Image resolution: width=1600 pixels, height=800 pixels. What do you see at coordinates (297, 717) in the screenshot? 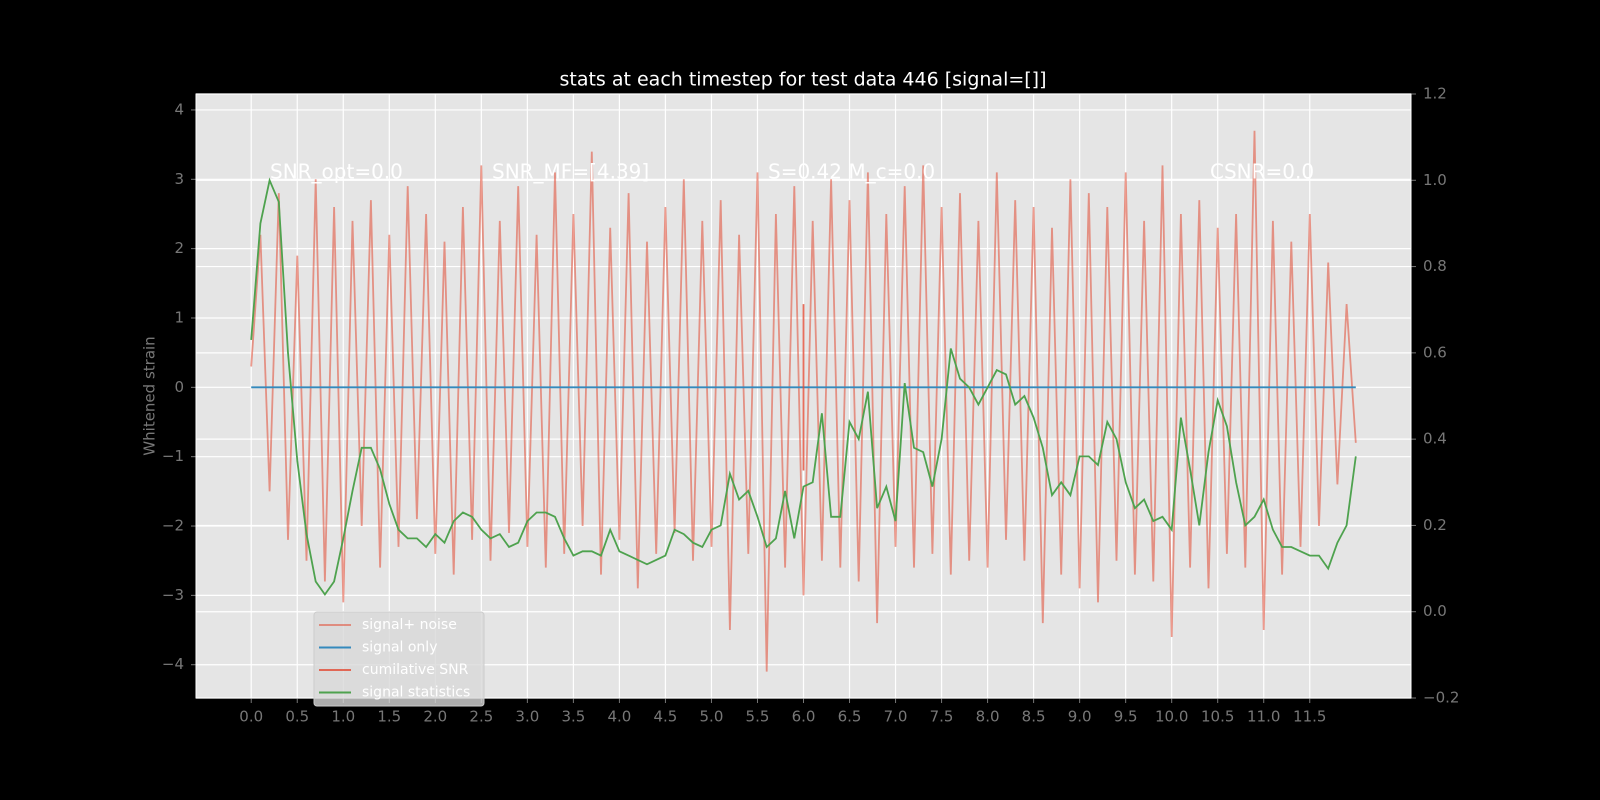
I see `x-tick-label: 0.5` at bounding box center [297, 717].